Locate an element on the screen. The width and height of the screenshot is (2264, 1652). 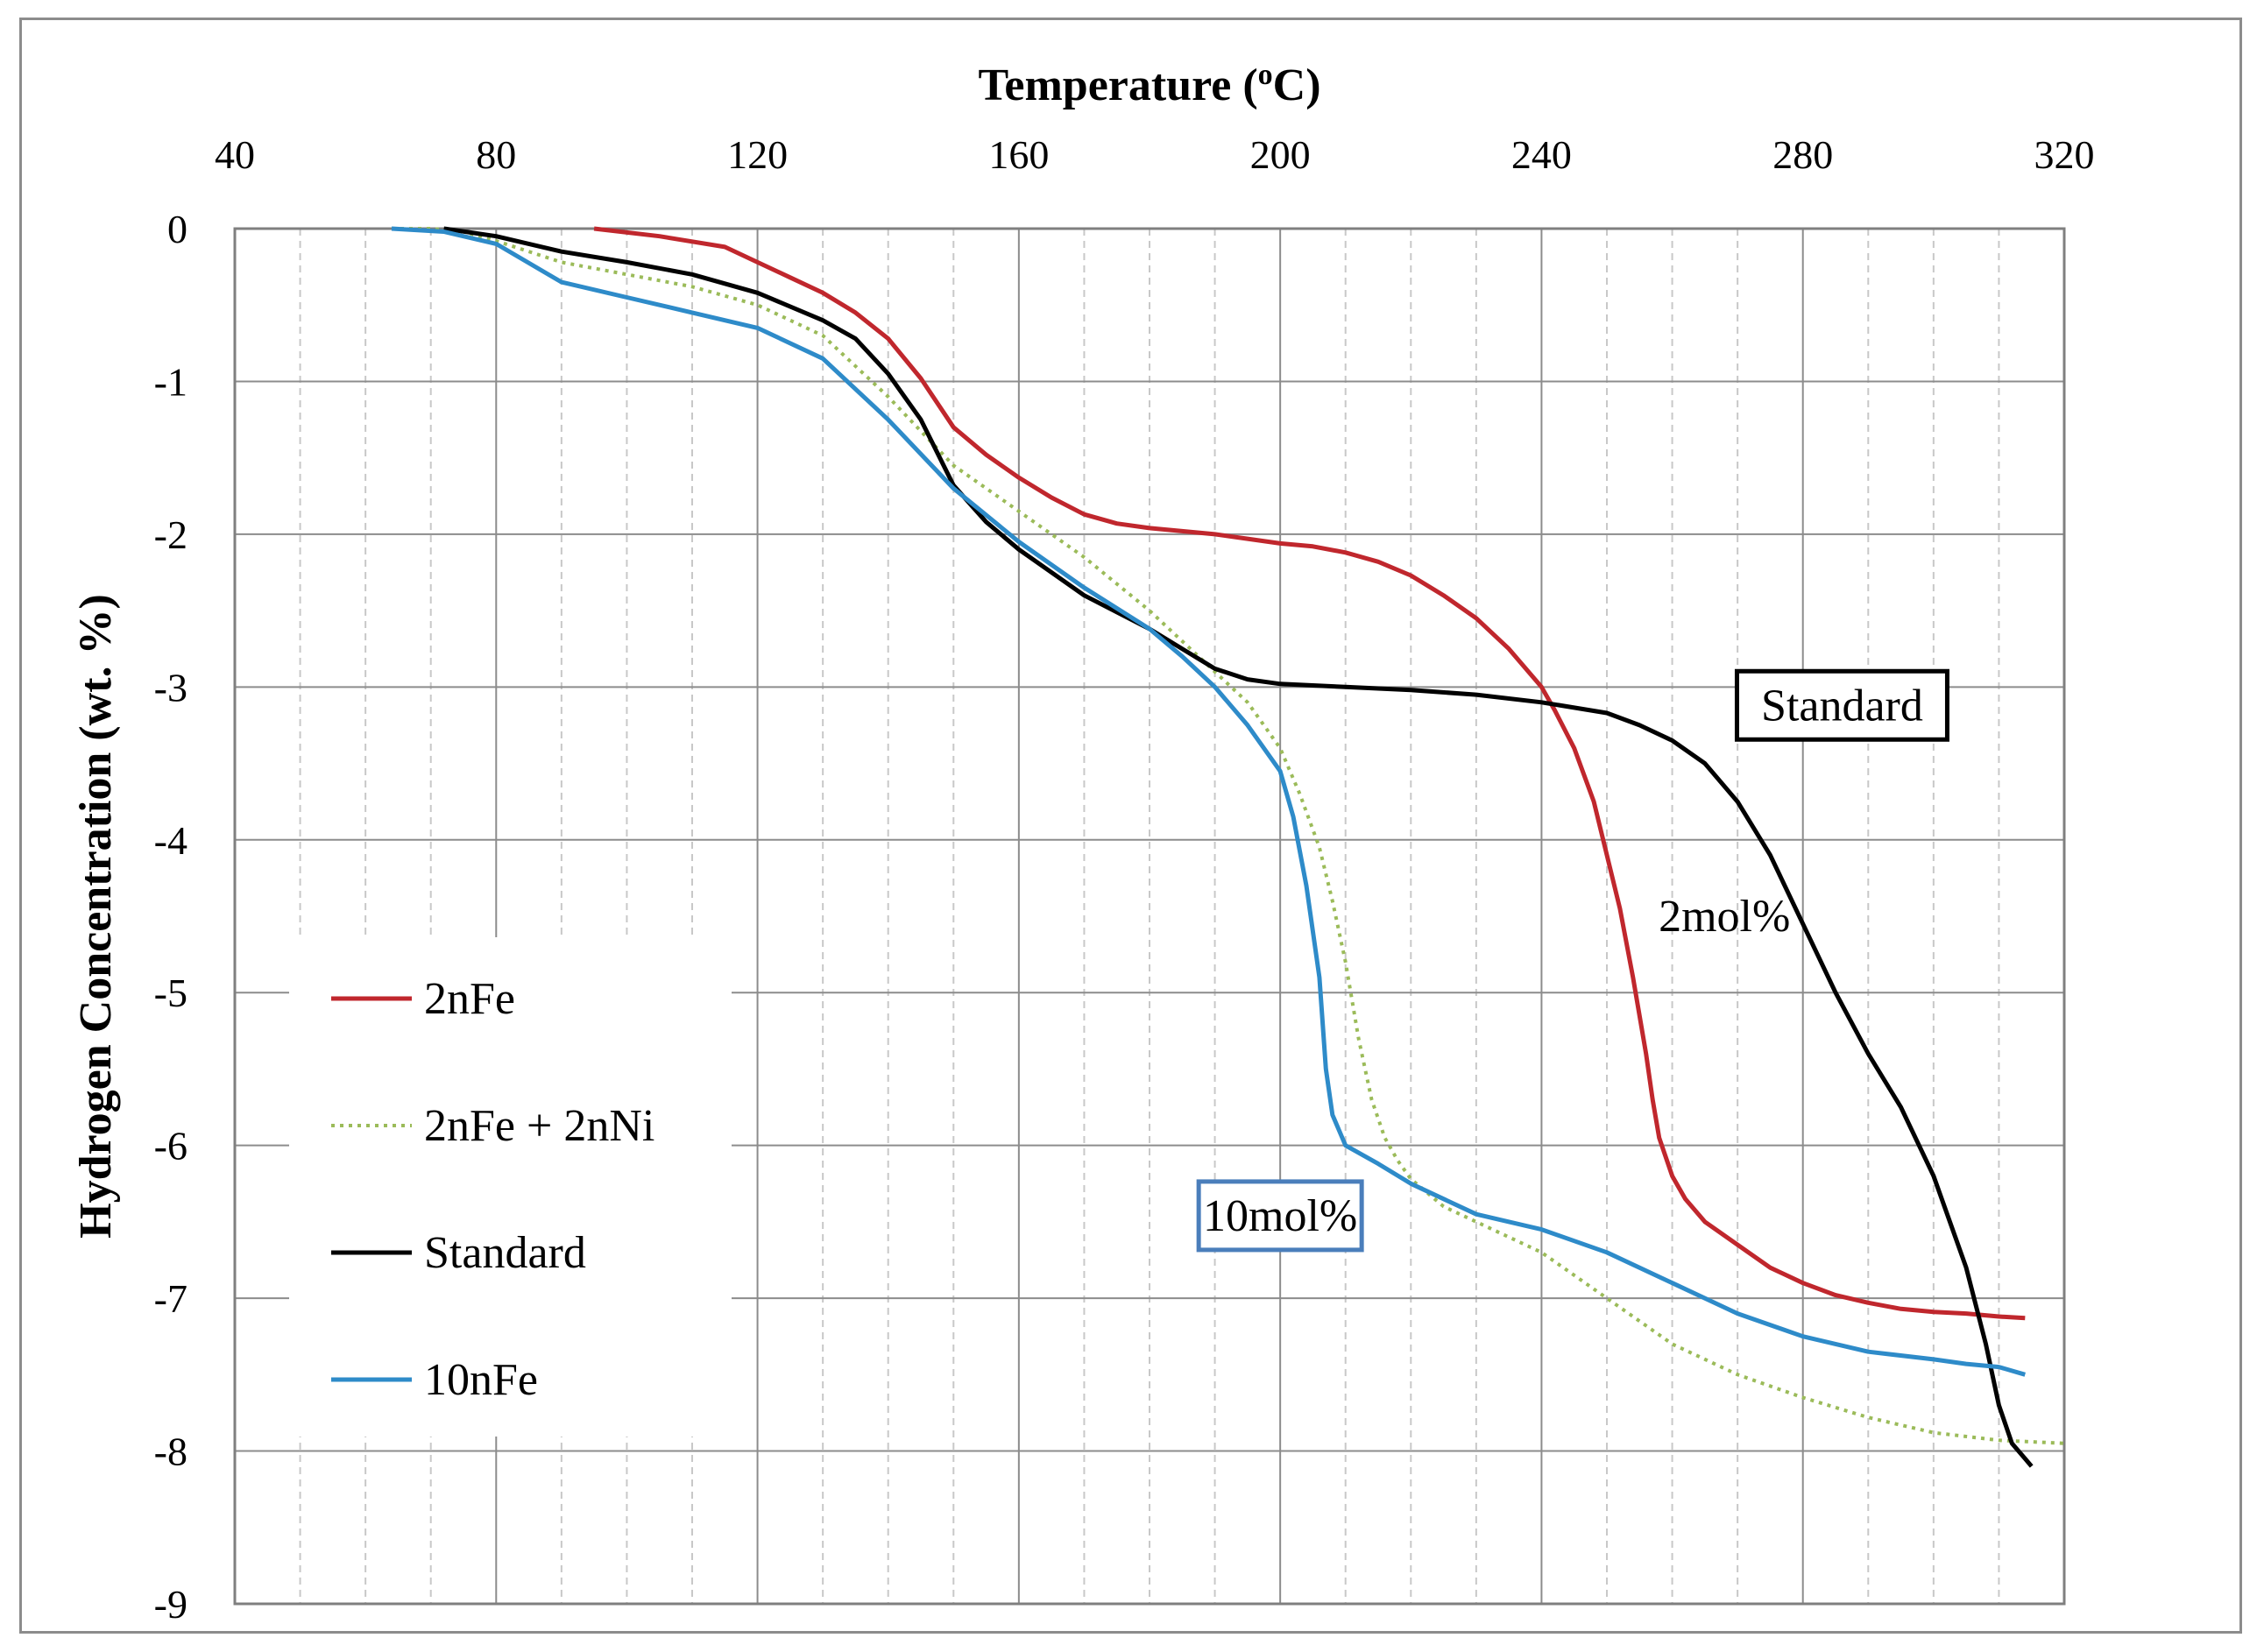
y-tick-label: 0 is located at coordinates (177, 229).